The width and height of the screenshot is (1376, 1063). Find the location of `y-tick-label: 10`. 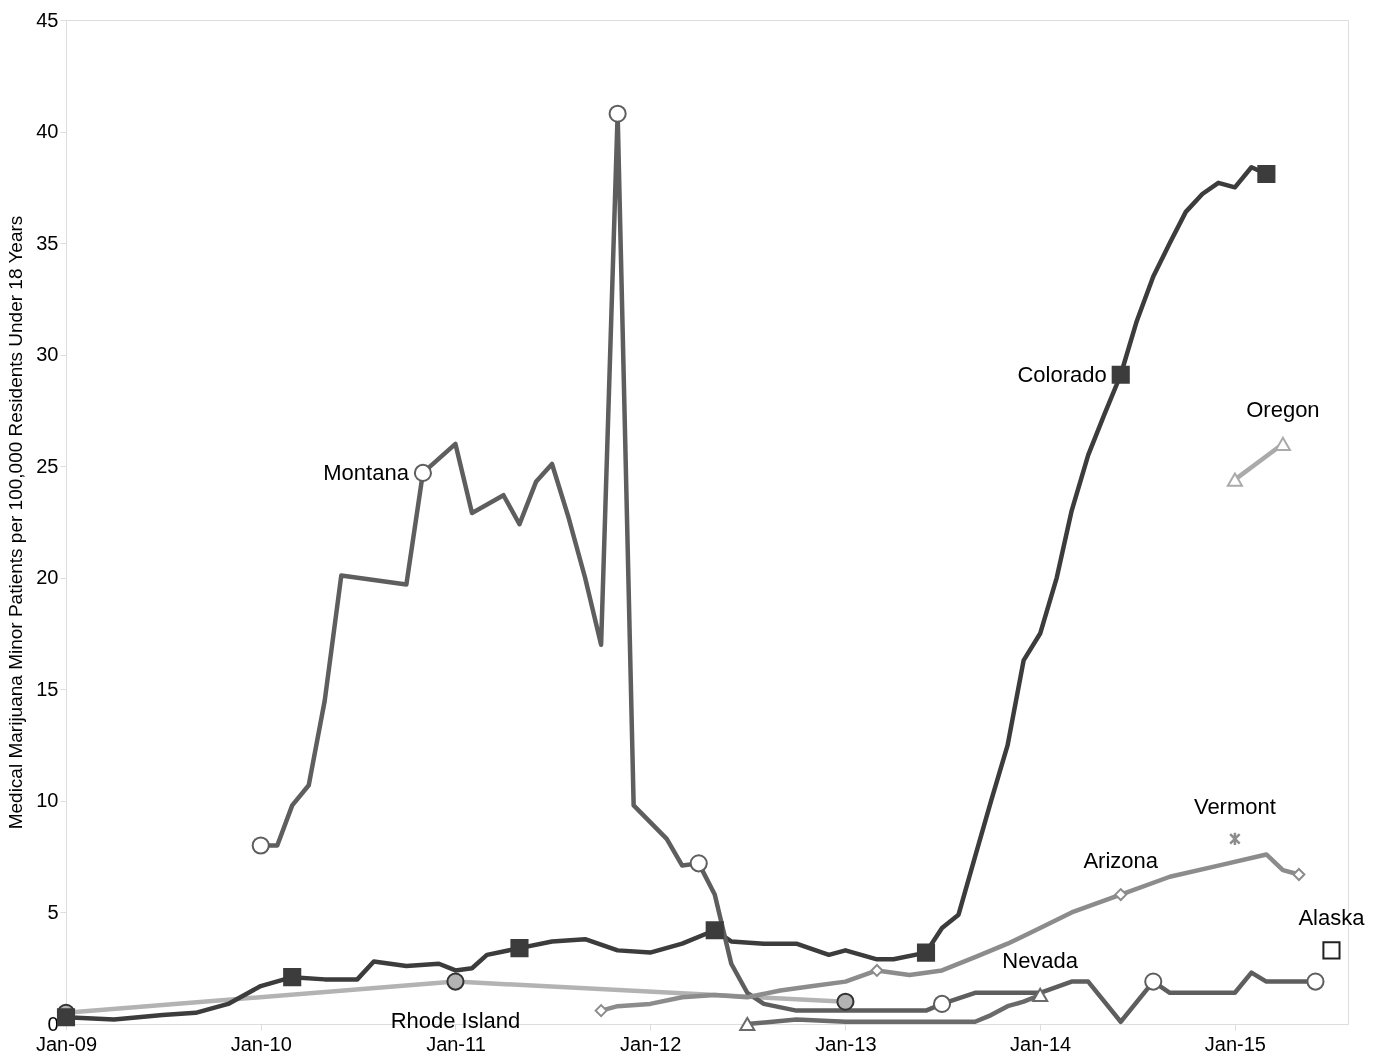

y-tick-label: 10 is located at coordinates (47, 800).